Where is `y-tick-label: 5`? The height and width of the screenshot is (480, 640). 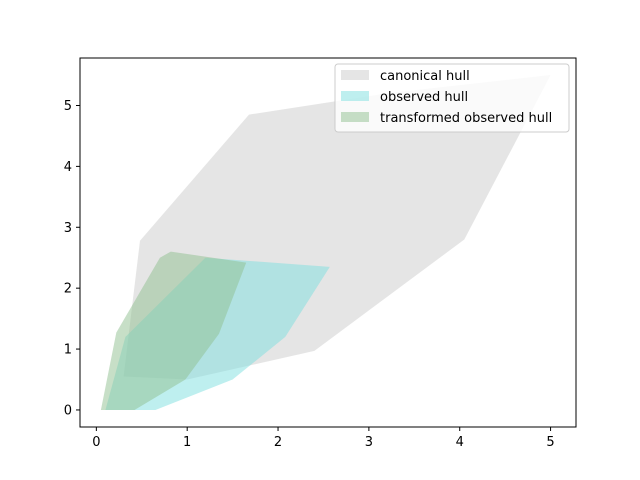
y-tick-label: 5 is located at coordinates (68, 106).